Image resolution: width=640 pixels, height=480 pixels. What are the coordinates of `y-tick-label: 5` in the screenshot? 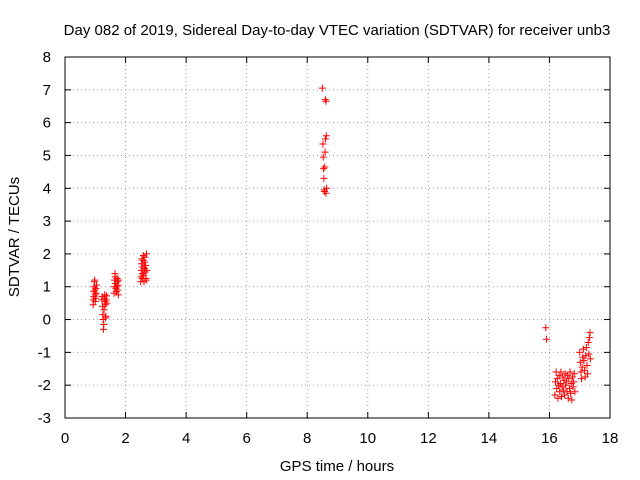 It's located at (47, 155).